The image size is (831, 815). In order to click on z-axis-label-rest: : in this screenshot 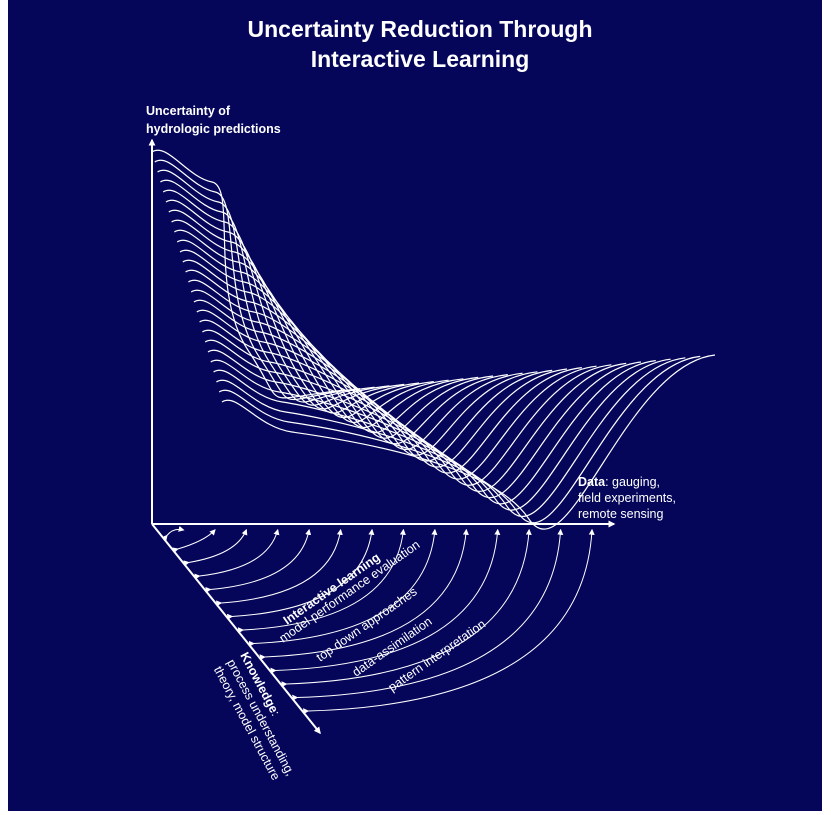, I will do `click(276, 714)`.